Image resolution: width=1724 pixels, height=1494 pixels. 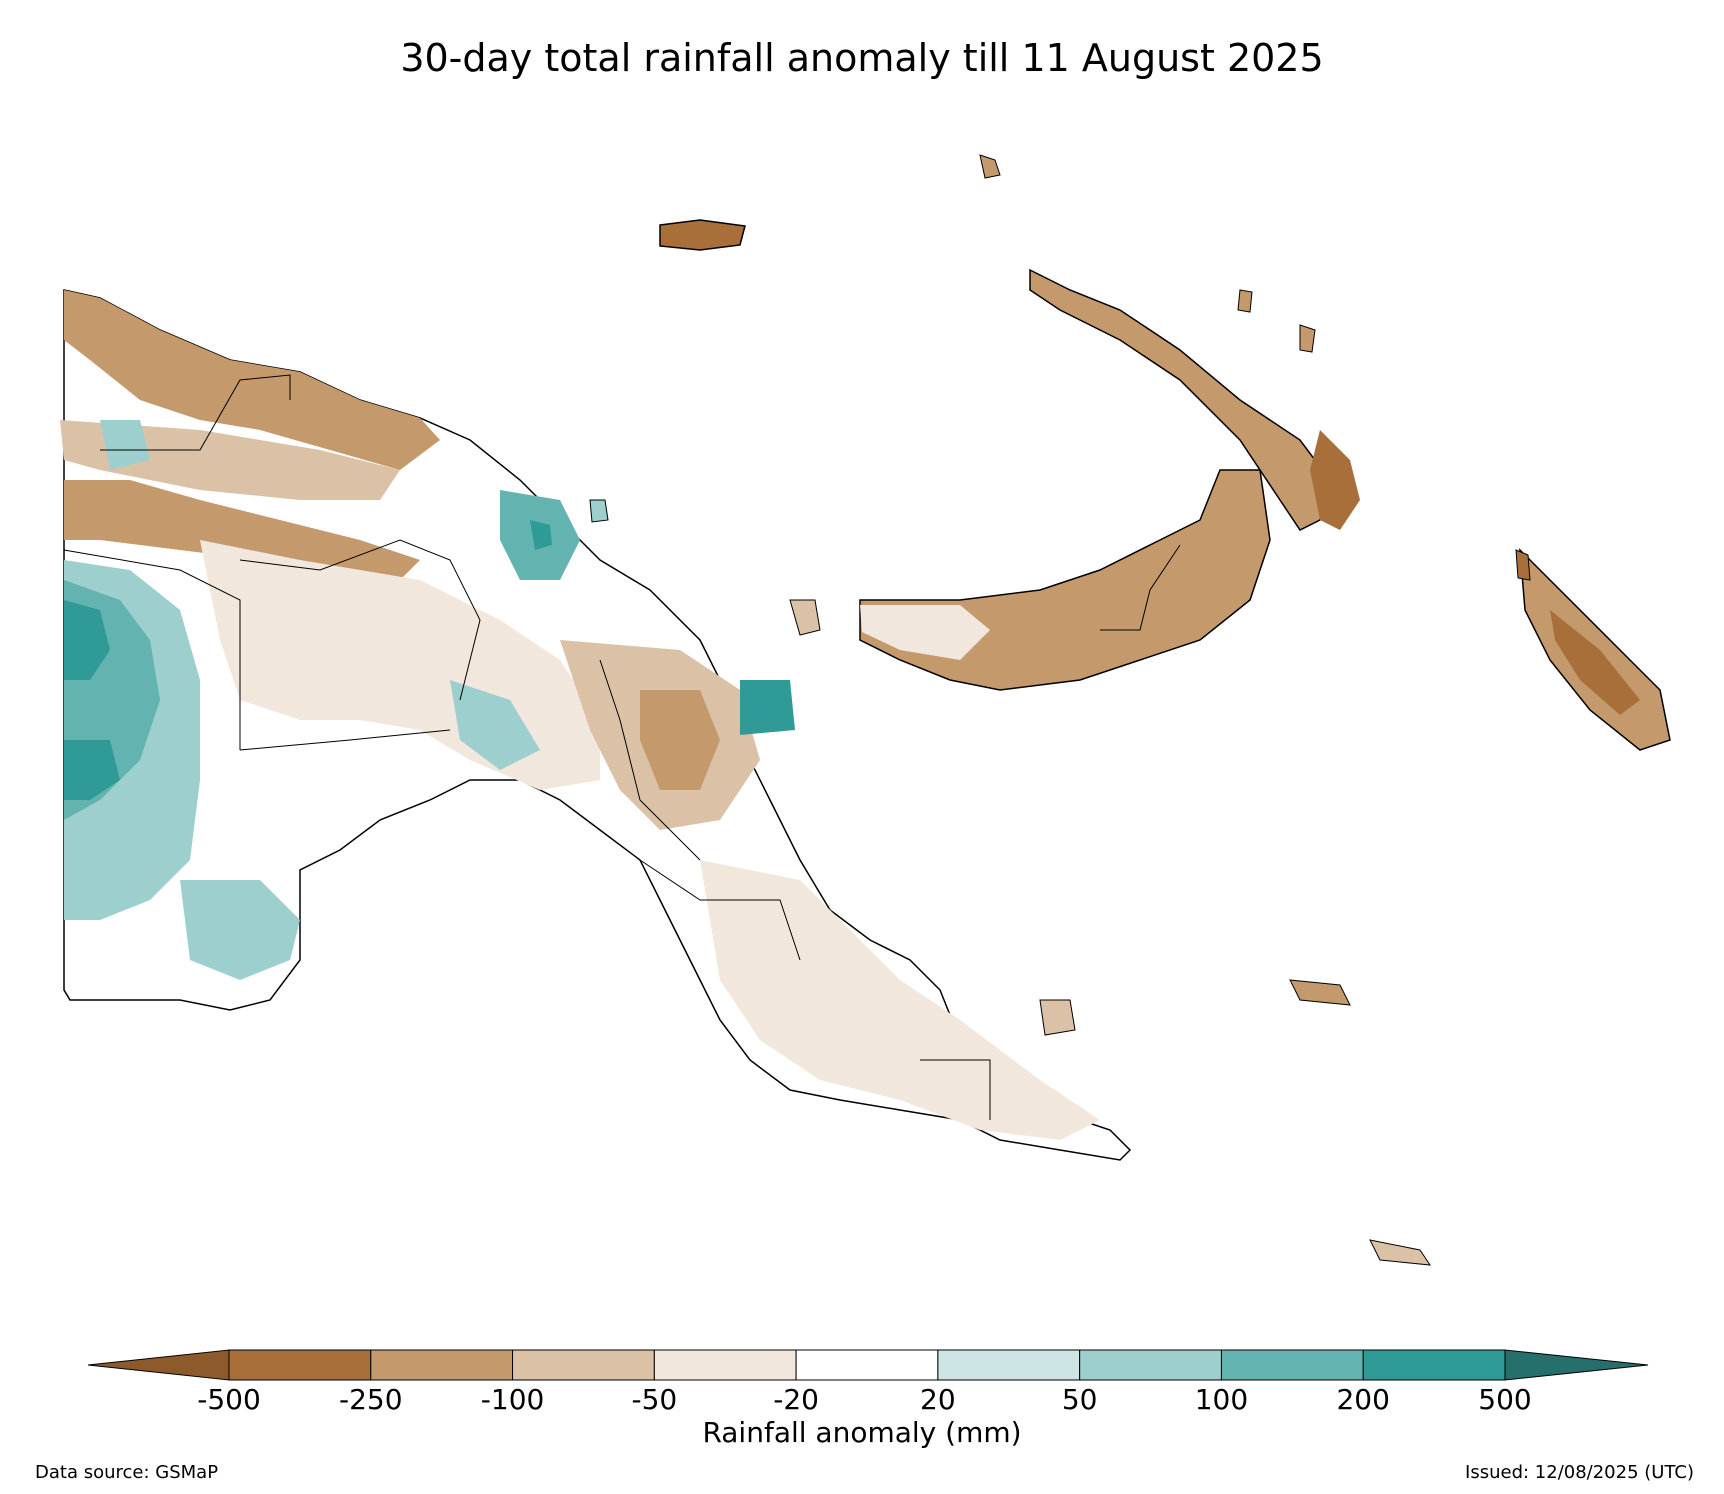 What do you see at coordinates (990, 166) in the screenshot?
I see `mussau` at bounding box center [990, 166].